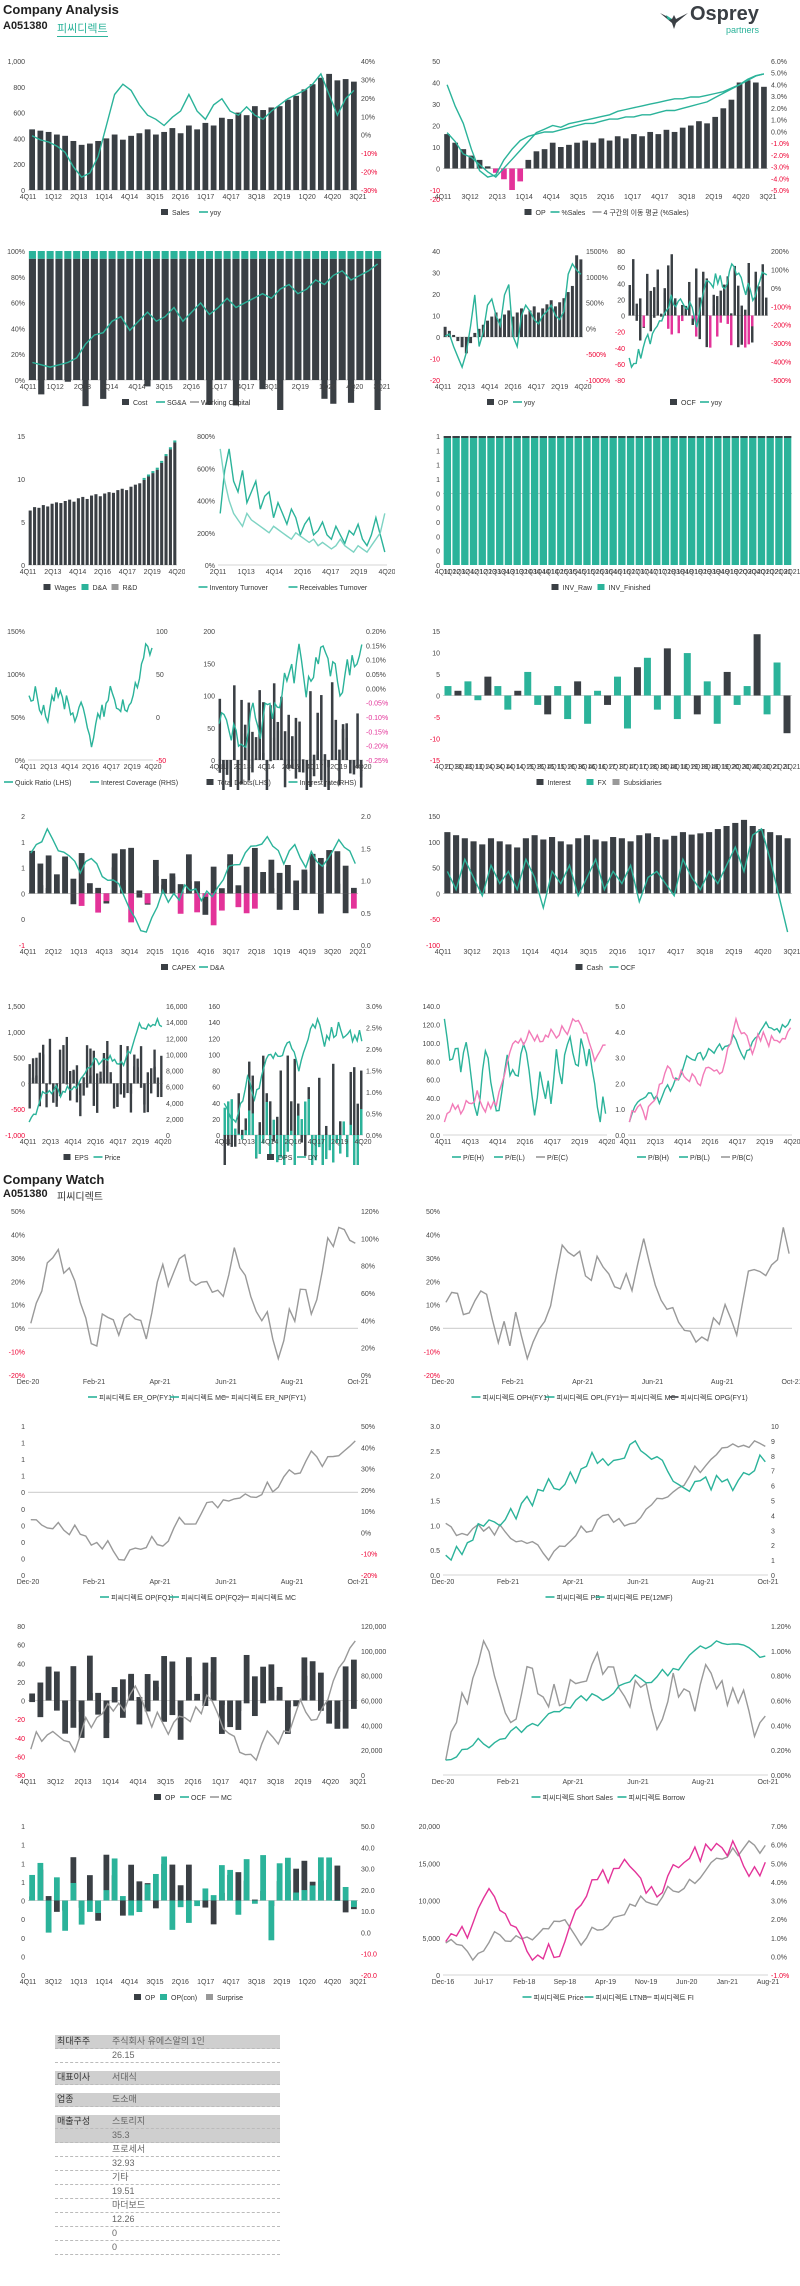 The width and height of the screenshot is (800, 2286). Describe the element at coordinates (32, 319) in the screenshot. I see `bar-cost` at that location.